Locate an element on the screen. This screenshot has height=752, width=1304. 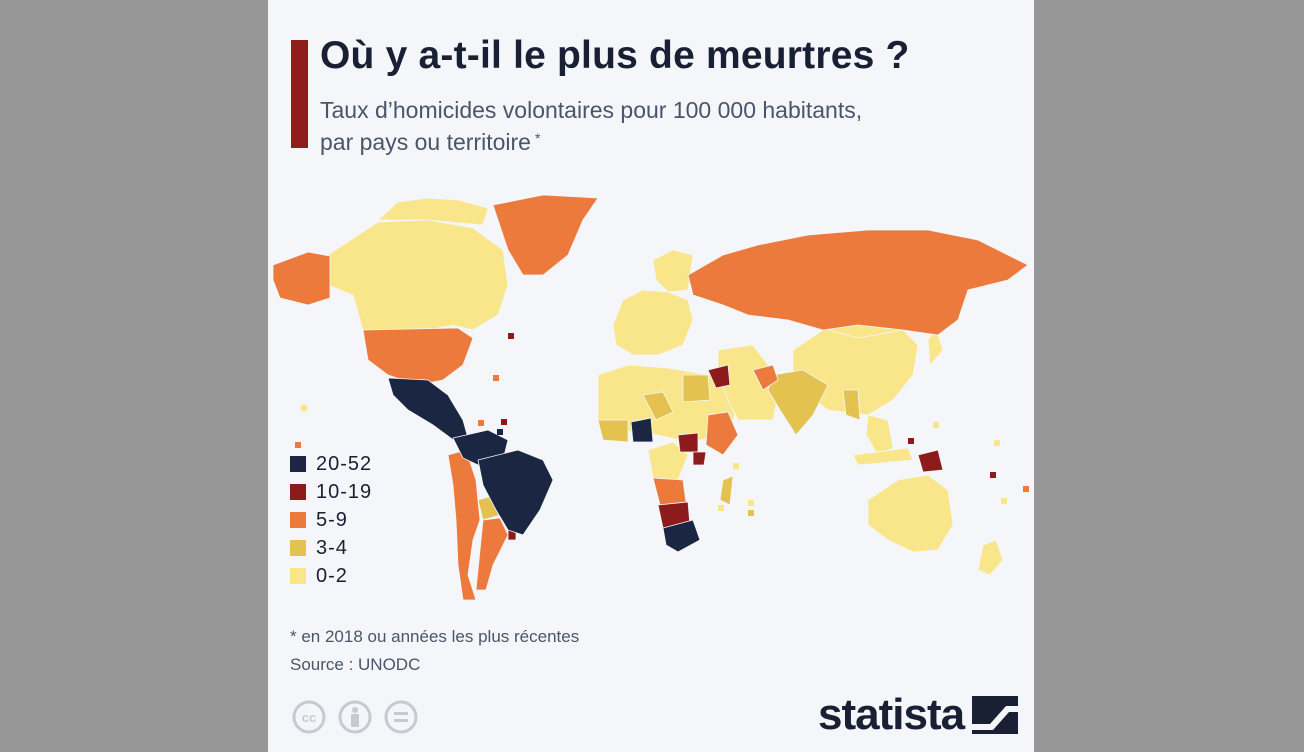
svg-text: cc is located at coordinates (309, 717).